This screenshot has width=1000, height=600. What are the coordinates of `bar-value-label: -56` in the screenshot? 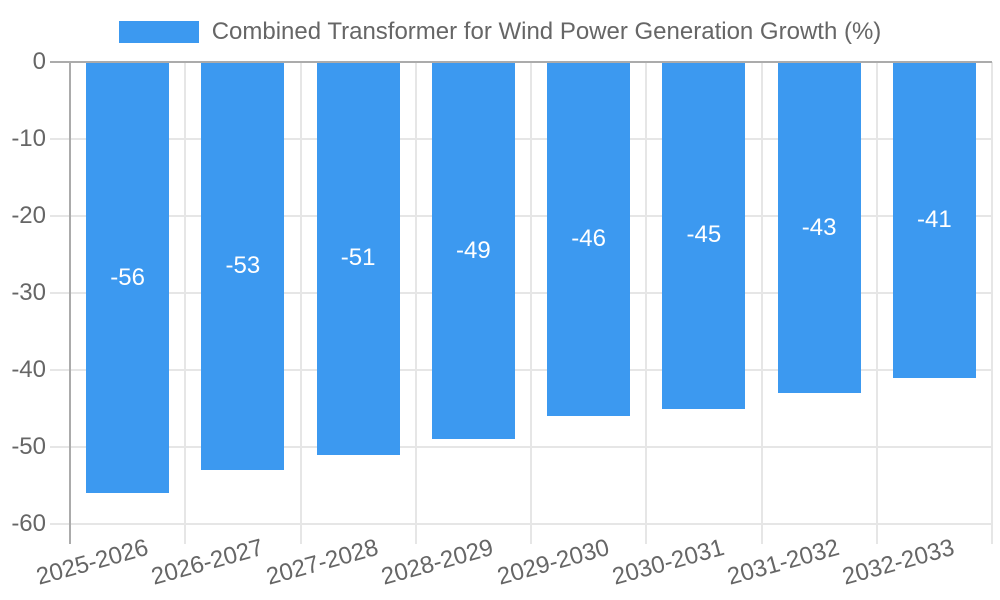 It's located at (127, 277).